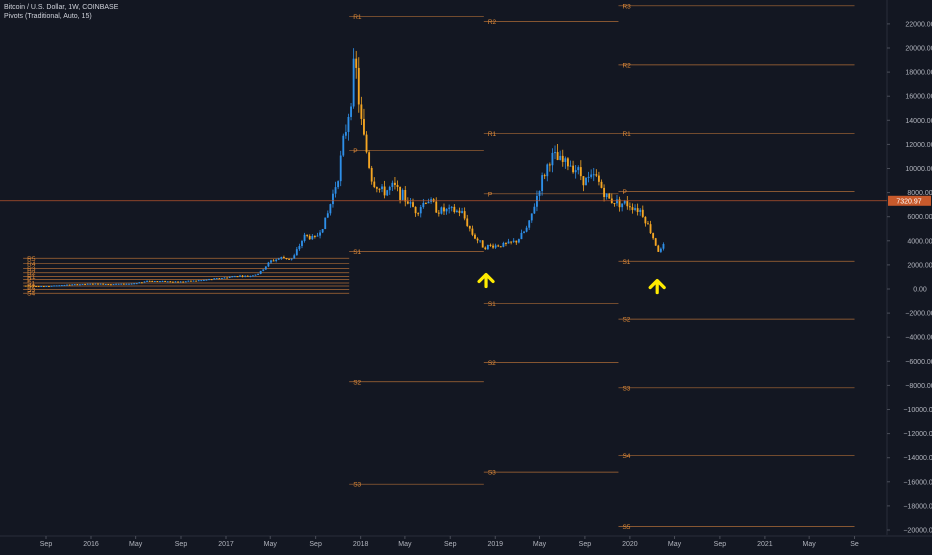 The height and width of the screenshot is (555, 932). Describe the element at coordinates (357, 17) in the screenshot. I see `pivot-level-label: R1` at that location.